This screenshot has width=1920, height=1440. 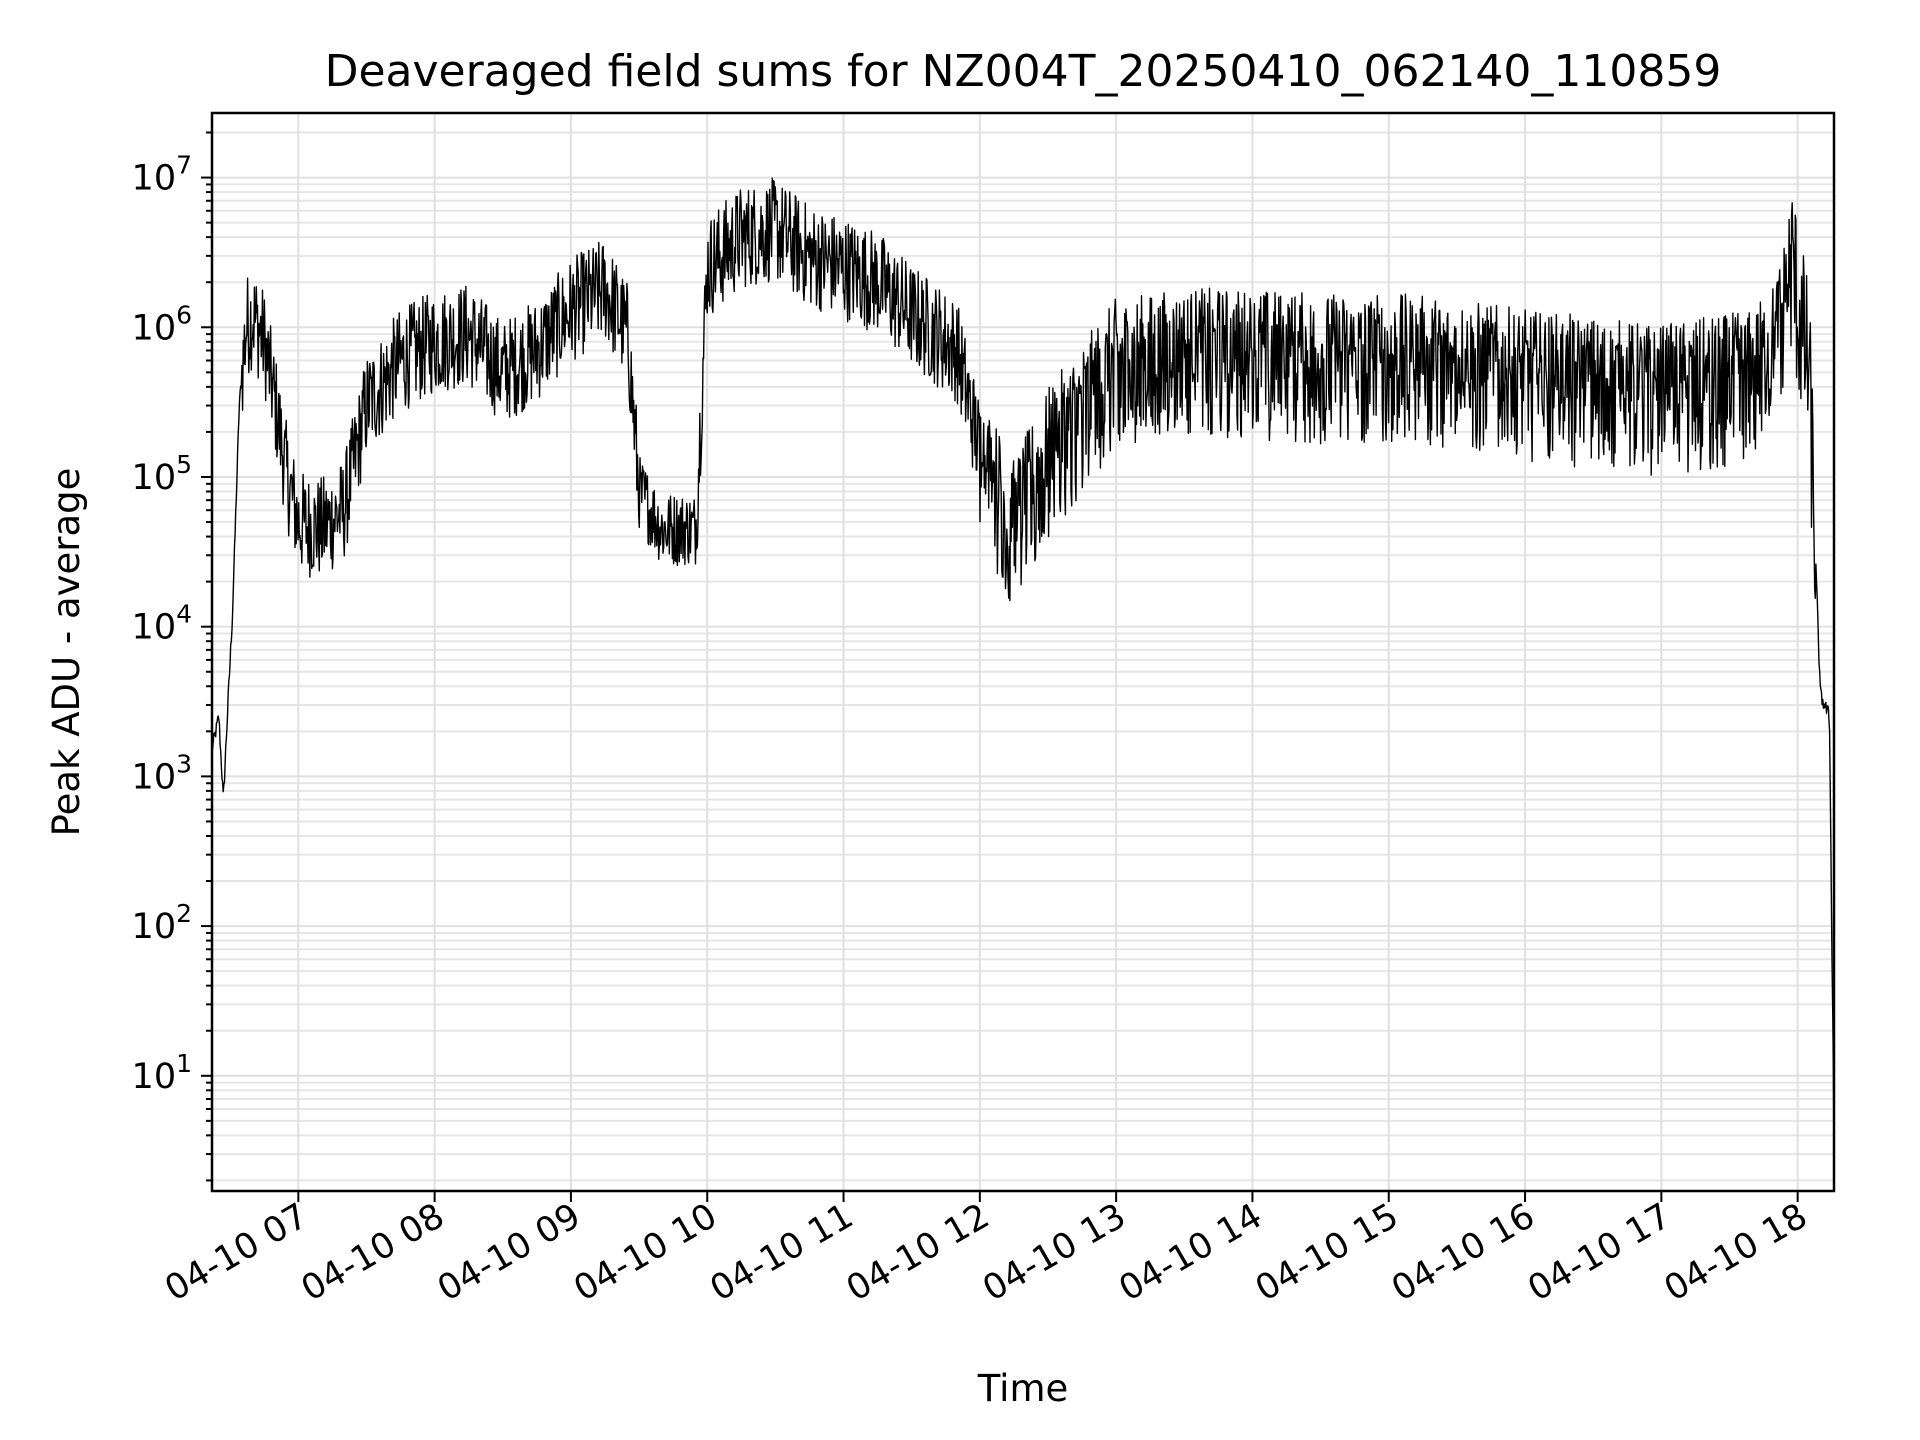 I want to click on y-tick-exponent: 4, so click(x=184, y=614).